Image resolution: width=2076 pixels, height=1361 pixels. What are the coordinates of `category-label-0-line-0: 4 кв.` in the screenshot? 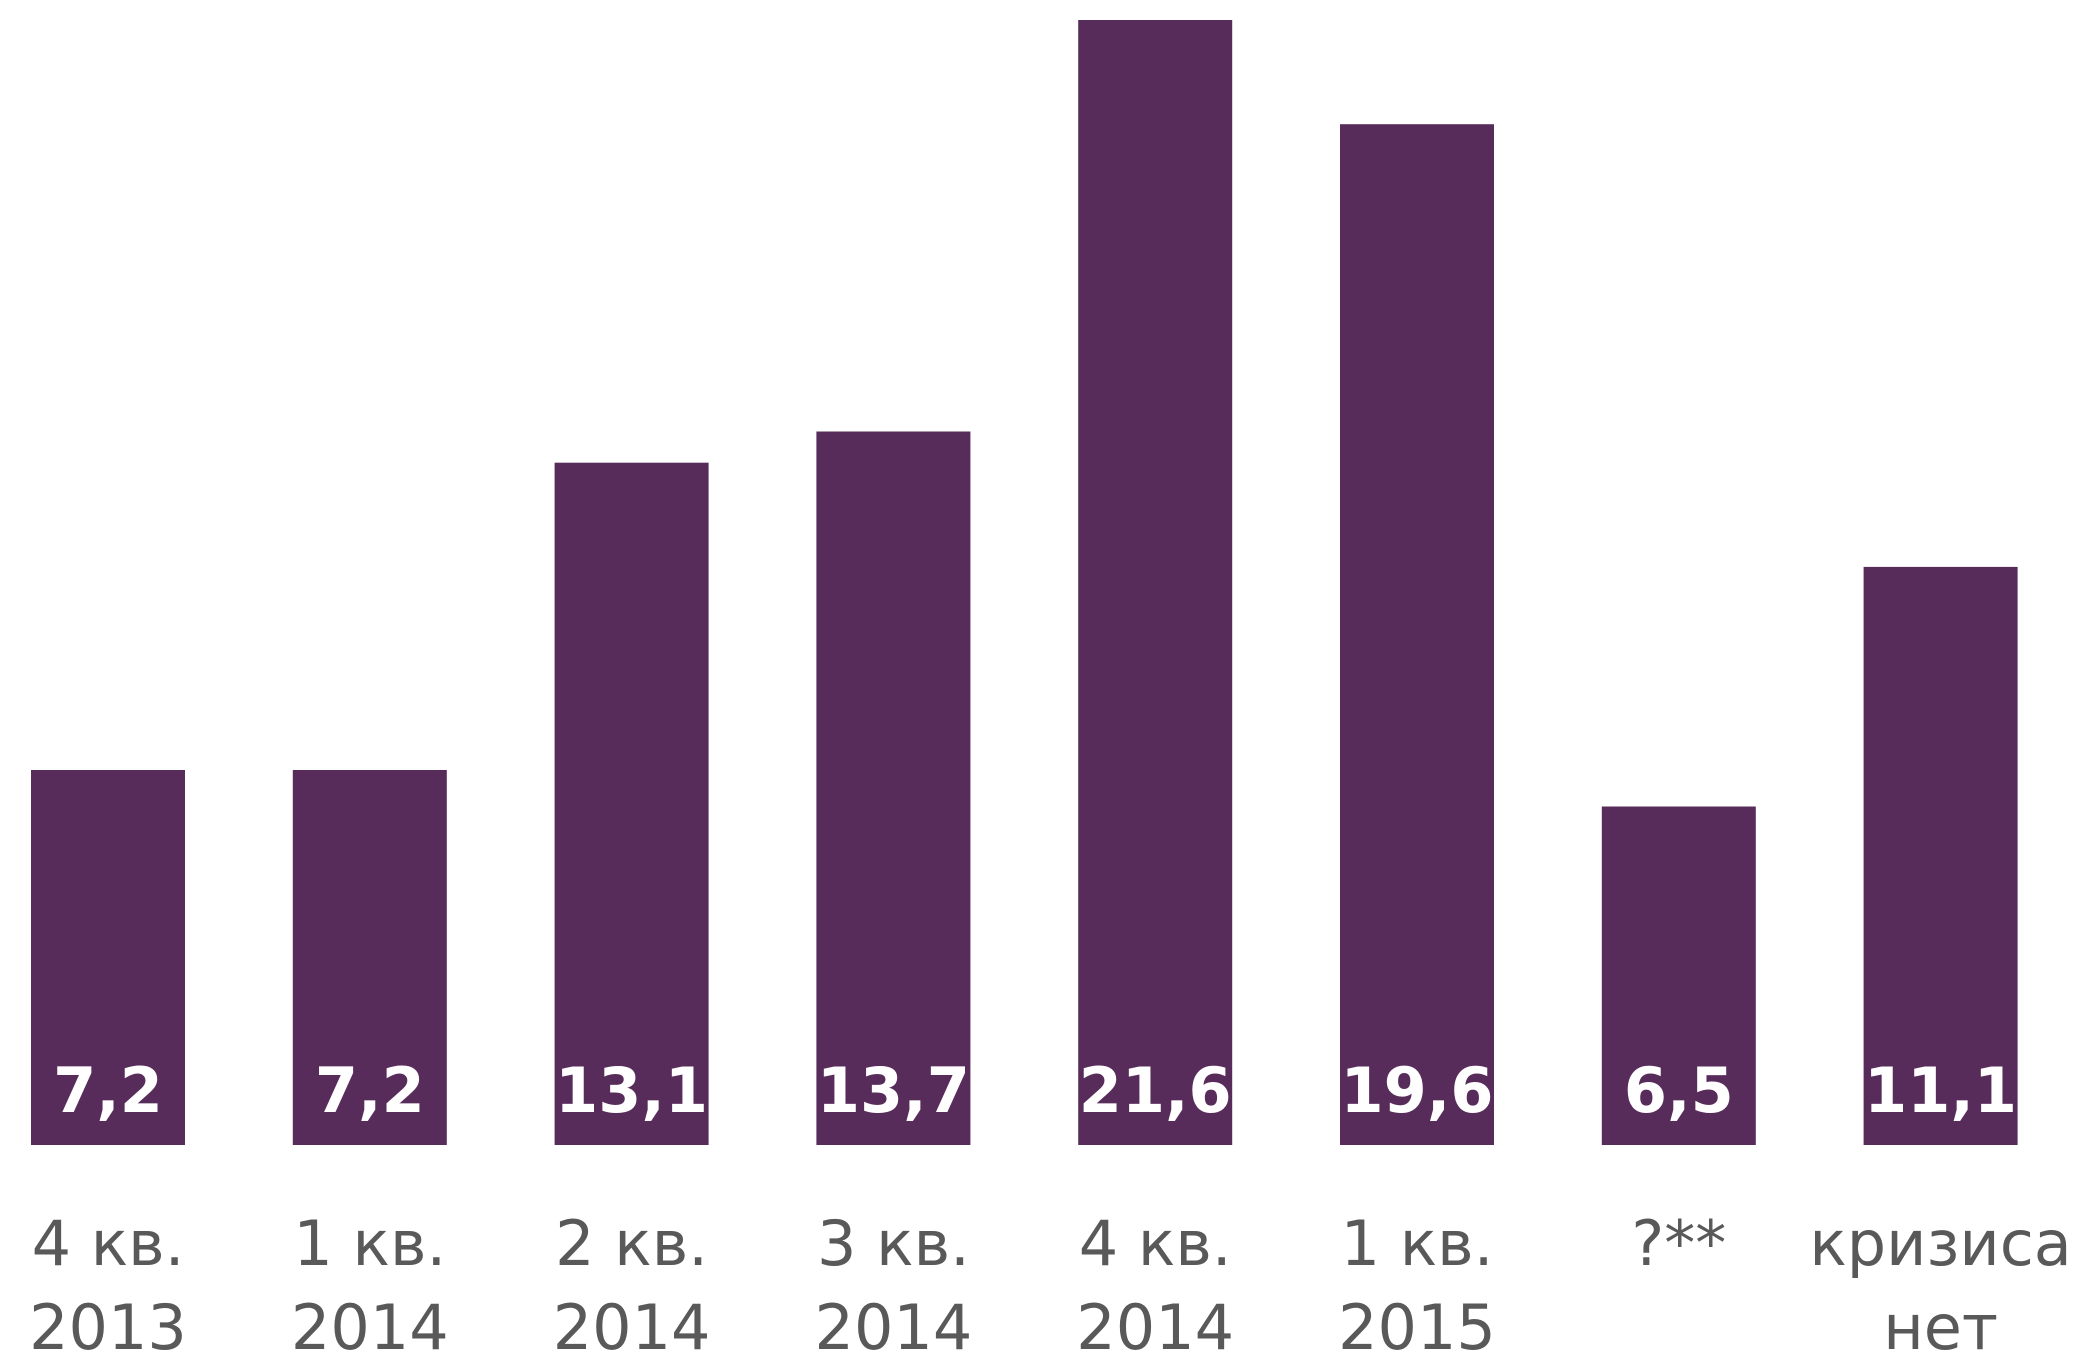 It's located at (108, 1243).